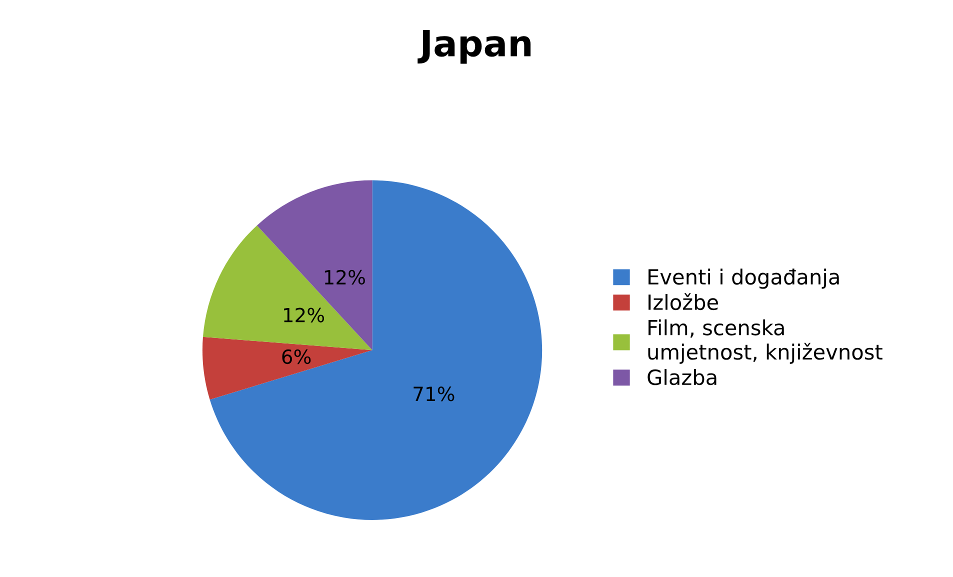 The image size is (953, 577). I want to click on chart-title: Japan, so click(474, 47).